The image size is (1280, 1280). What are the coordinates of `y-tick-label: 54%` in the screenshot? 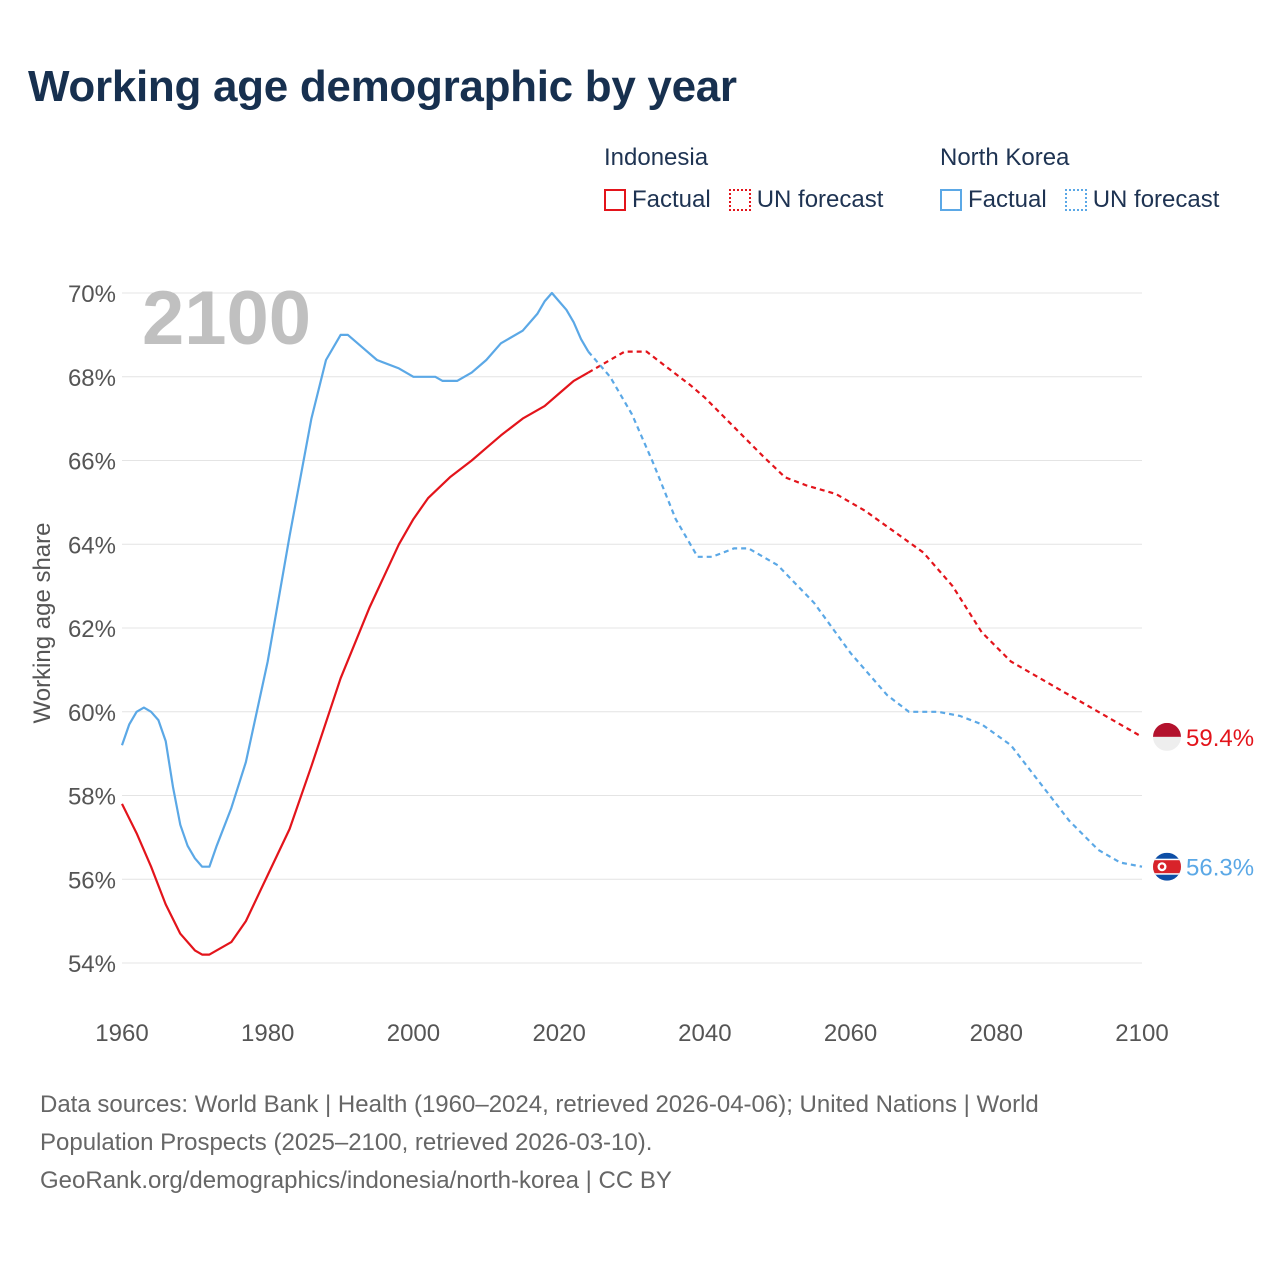 It's located at (92, 964).